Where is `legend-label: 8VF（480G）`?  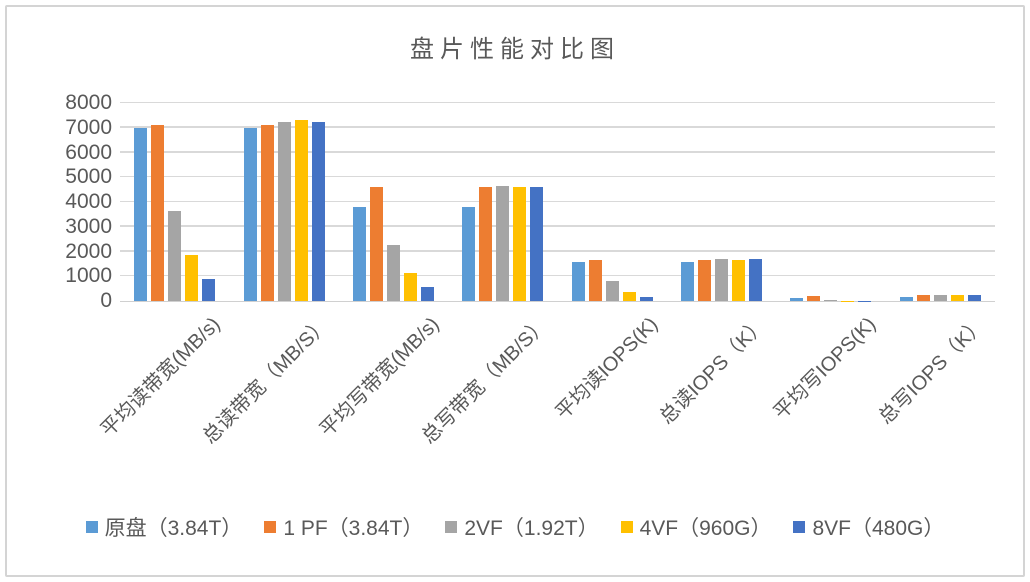 legend-label: 8VF（480G） is located at coordinates (878, 528).